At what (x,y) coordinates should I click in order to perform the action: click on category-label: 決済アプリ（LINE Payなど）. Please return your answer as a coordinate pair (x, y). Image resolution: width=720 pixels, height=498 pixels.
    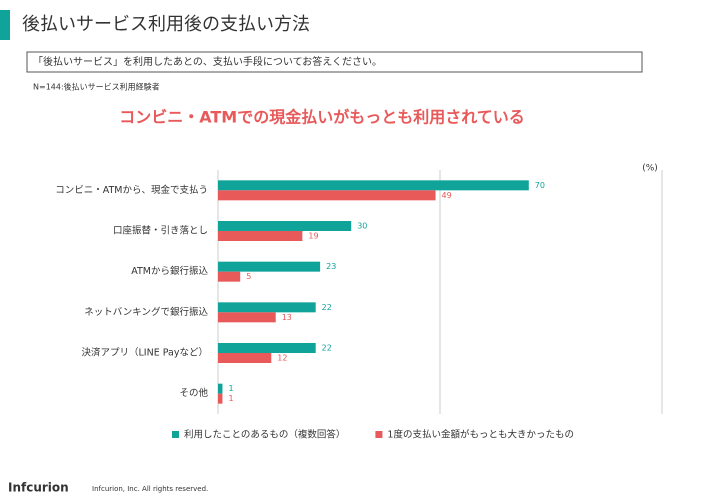
    Looking at the image, I should click on (145, 353).